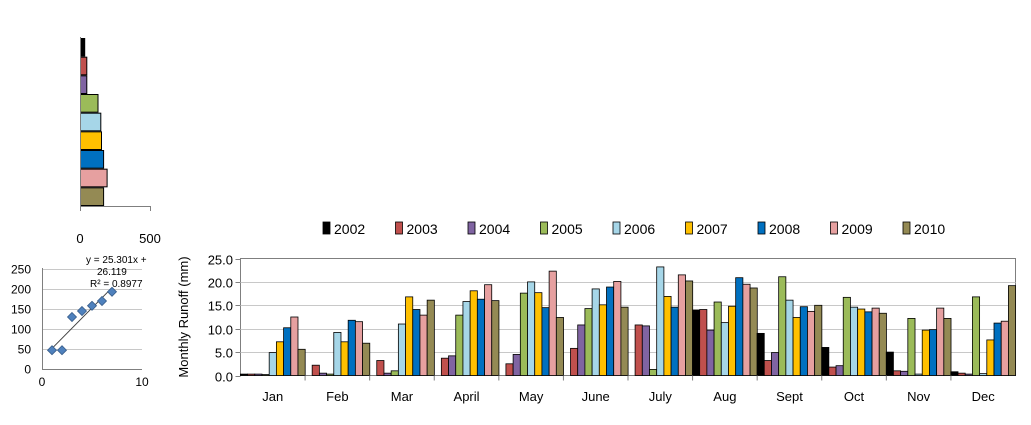 This screenshot has height=425, width=1031. I want to click on legend-label: 2009, so click(857, 229).